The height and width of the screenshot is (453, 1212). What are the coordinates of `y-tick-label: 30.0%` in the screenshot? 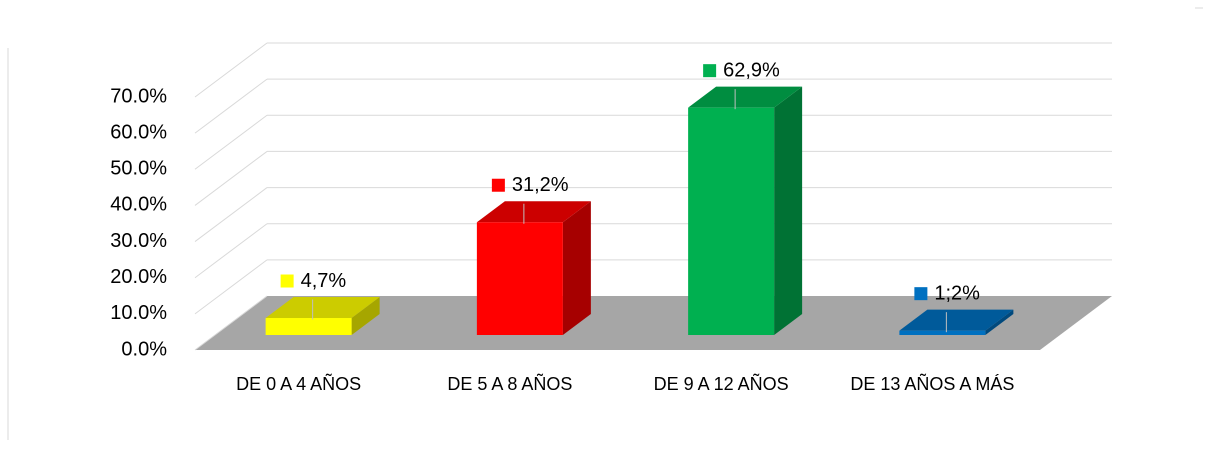 It's located at (138, 241).